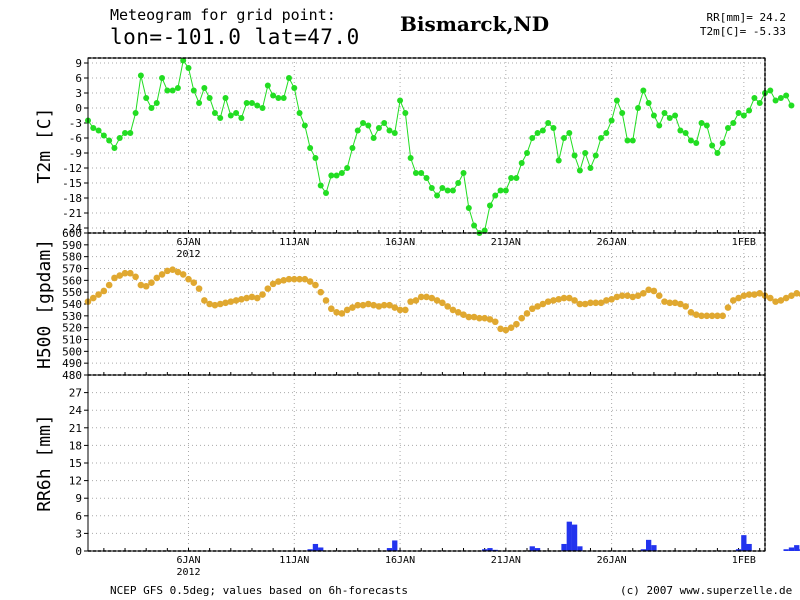 This screenshot has width=800, height=600. What do you see at coordinates (223, 15) in the screenshot?
I see `header-title: Meteogram for grid point:` at bounding box center [223, 15].